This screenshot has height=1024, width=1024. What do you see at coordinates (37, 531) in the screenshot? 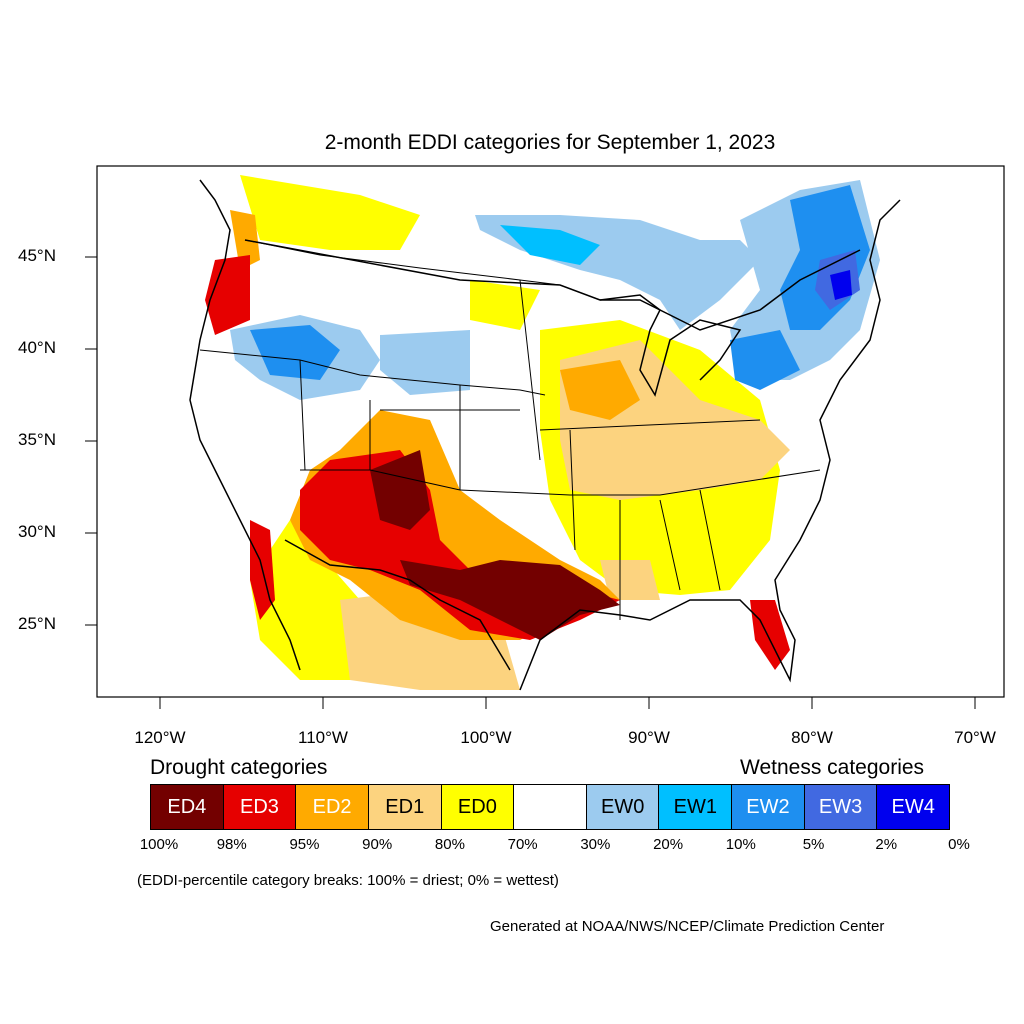
I see `lat-label: 30°N` at bounding box center [37, 531].